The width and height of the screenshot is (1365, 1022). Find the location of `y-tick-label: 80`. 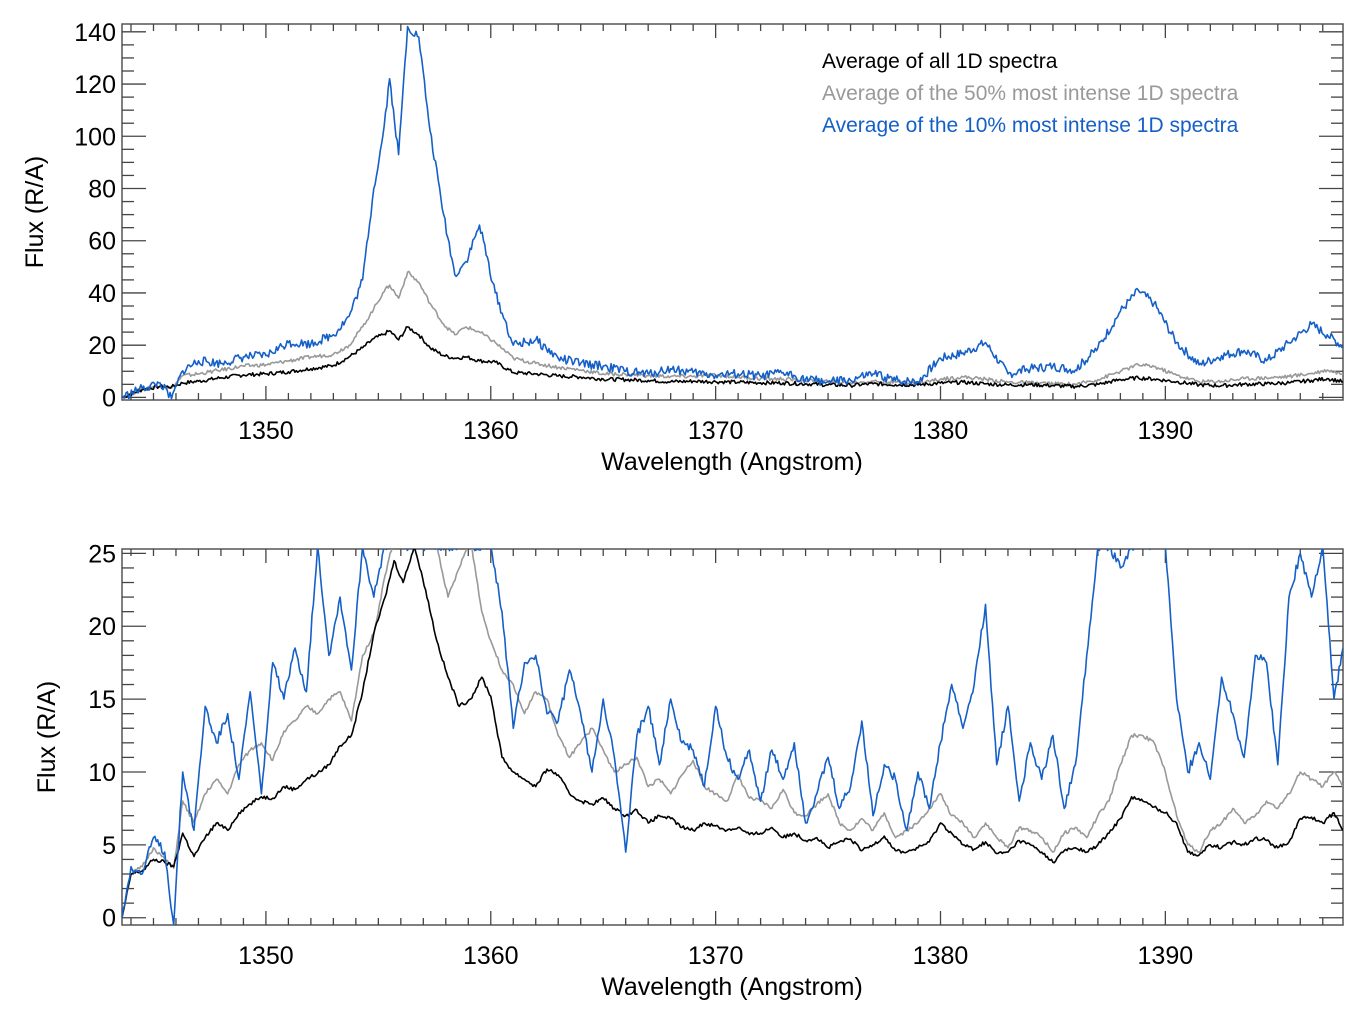

y-tick-label: 80 is located at coordinates (102, 190).